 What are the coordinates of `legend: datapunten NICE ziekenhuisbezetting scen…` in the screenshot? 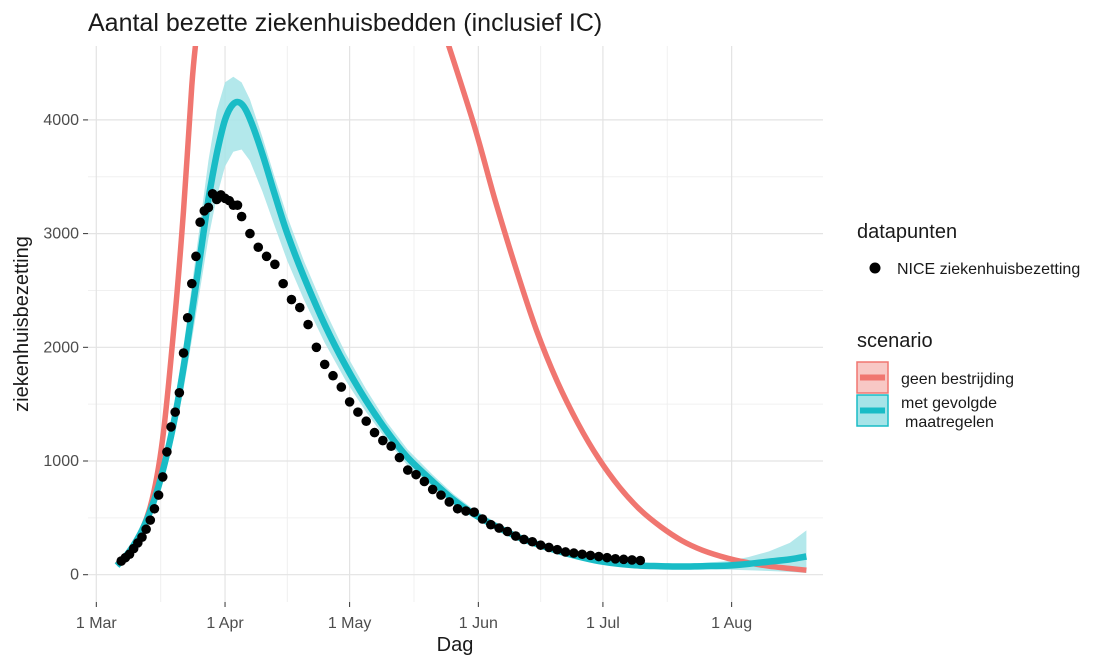 It's located at (968, 326).